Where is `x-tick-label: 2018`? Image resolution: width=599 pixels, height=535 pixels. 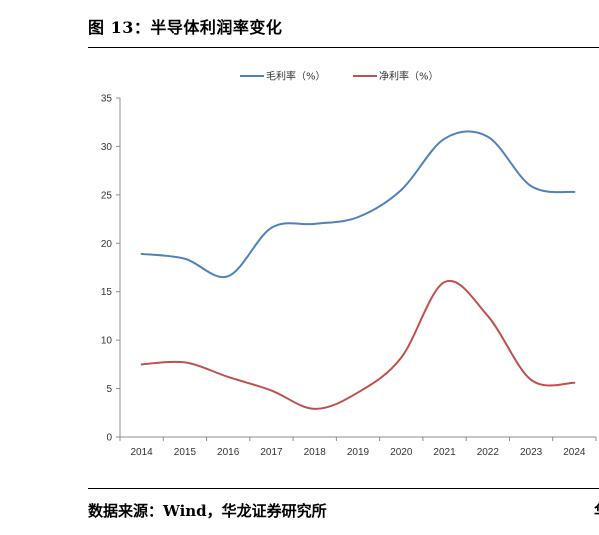
x-tick-label: 2018 is located at coordinates (315, 452).